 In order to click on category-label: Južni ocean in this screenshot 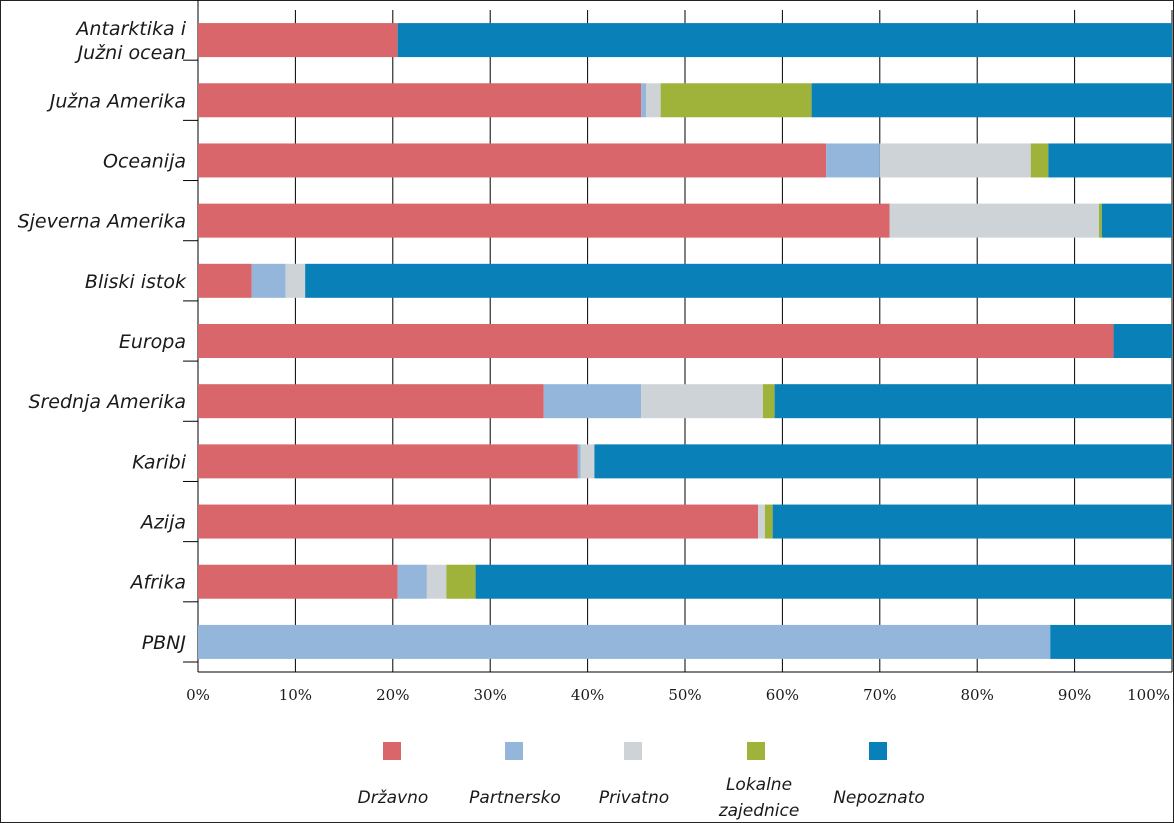, I will do `click(130, 53)`.